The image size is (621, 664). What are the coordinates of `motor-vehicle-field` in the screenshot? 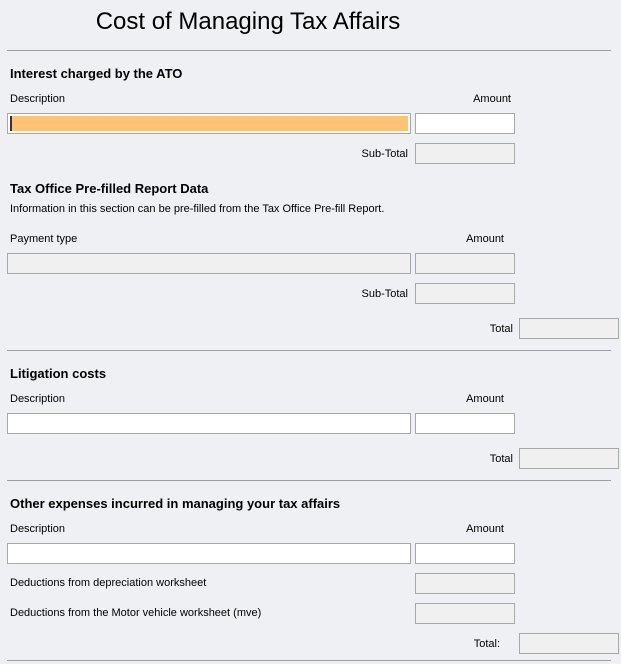 It's located at (465, 613).